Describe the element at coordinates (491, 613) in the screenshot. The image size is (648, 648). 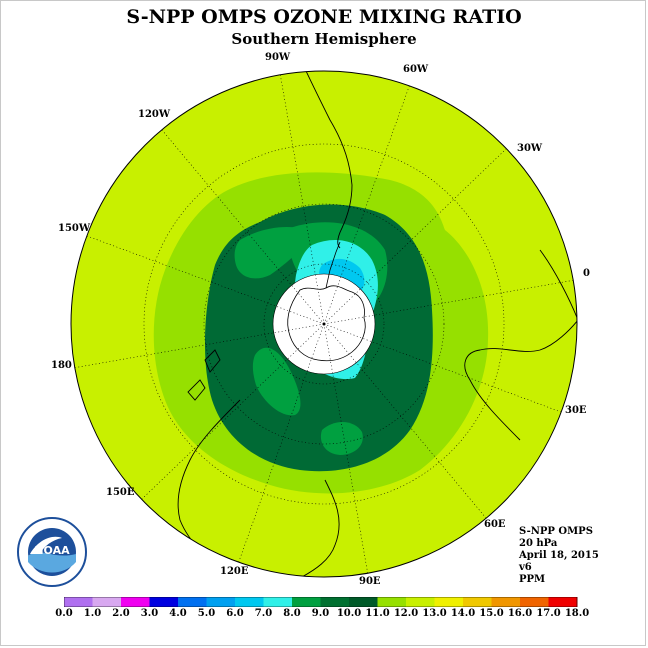
I see `colorbar-tick-label: 15.0` at that location.